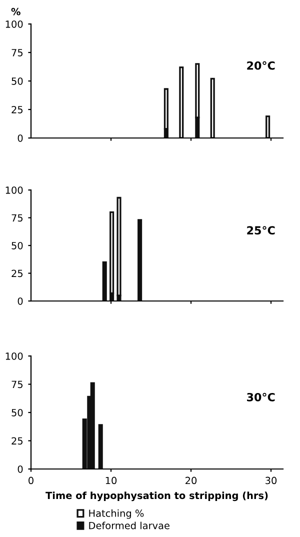 The height and width of the screenshot is (537, 300). Describe the element at coordinates (261, 230) in the screenshot. I see `annotation: 25°C` at that location.